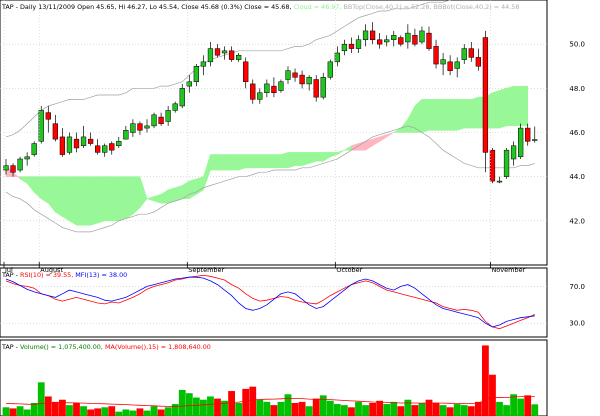 The image size is (600, 416). I want to click on volume-header-part: Volume() = 1,075,400.00,, so click(61, 347).